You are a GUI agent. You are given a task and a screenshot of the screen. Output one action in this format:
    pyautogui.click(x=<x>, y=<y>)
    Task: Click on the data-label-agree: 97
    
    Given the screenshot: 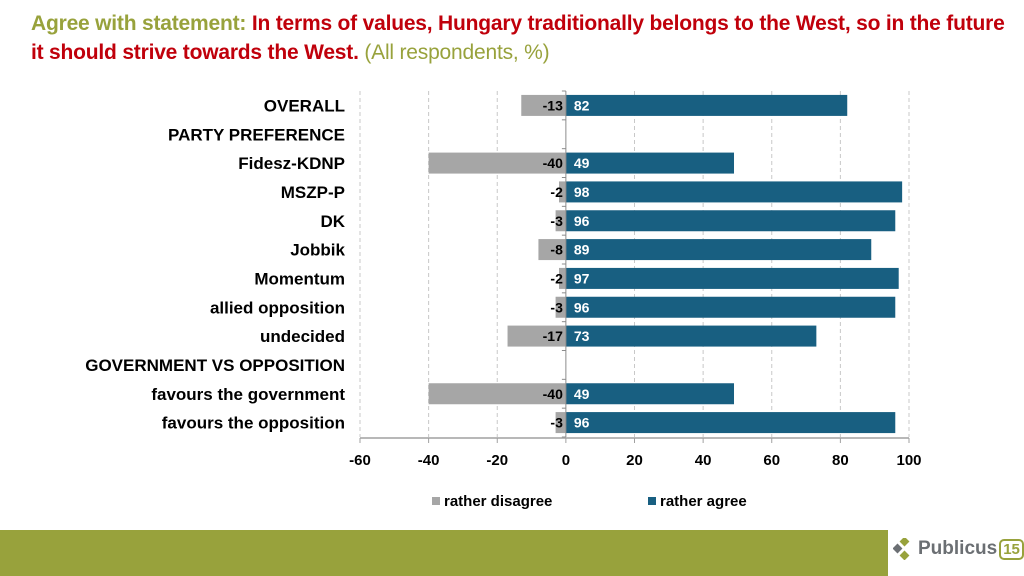 What is the action you would take?
    pyautogui.click(x=582, y=278)
    